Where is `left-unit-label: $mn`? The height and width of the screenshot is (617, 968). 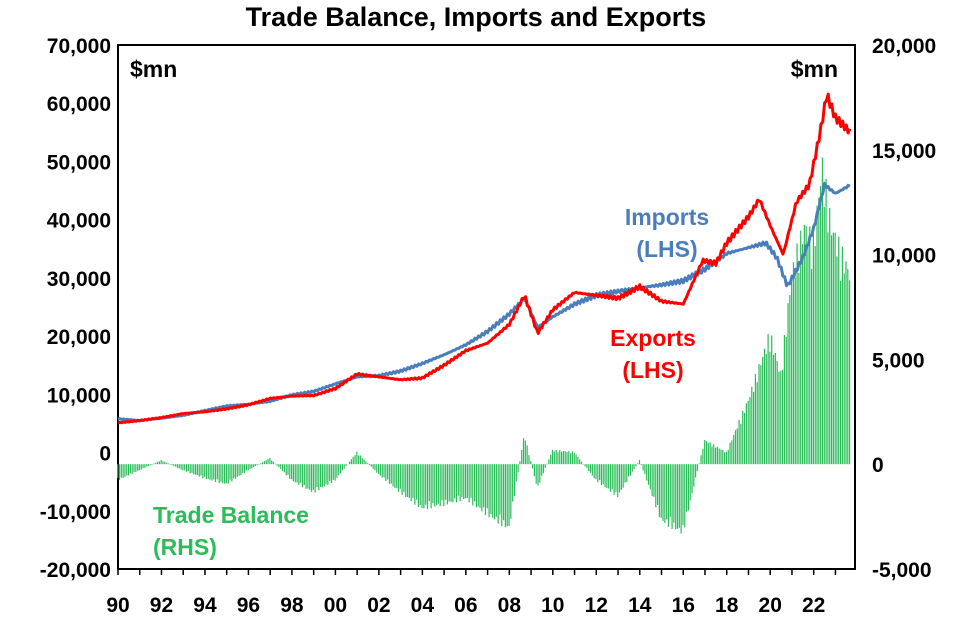
left-unit-label: $mn is located at coordinates (153, 69).